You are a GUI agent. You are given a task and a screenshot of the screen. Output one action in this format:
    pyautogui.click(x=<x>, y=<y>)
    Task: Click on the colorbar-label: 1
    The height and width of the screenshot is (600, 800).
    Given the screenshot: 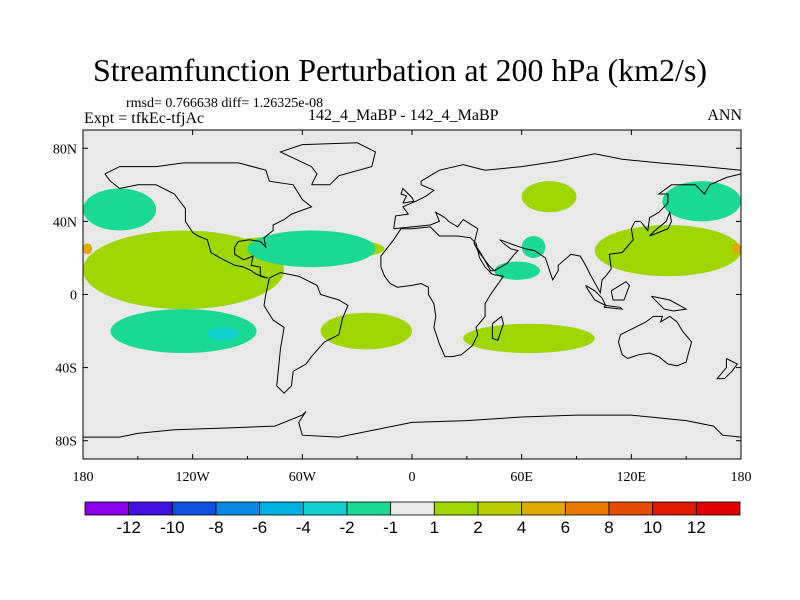 What is the action you would take?
    pyautogui.click(x=434, y=527)
    